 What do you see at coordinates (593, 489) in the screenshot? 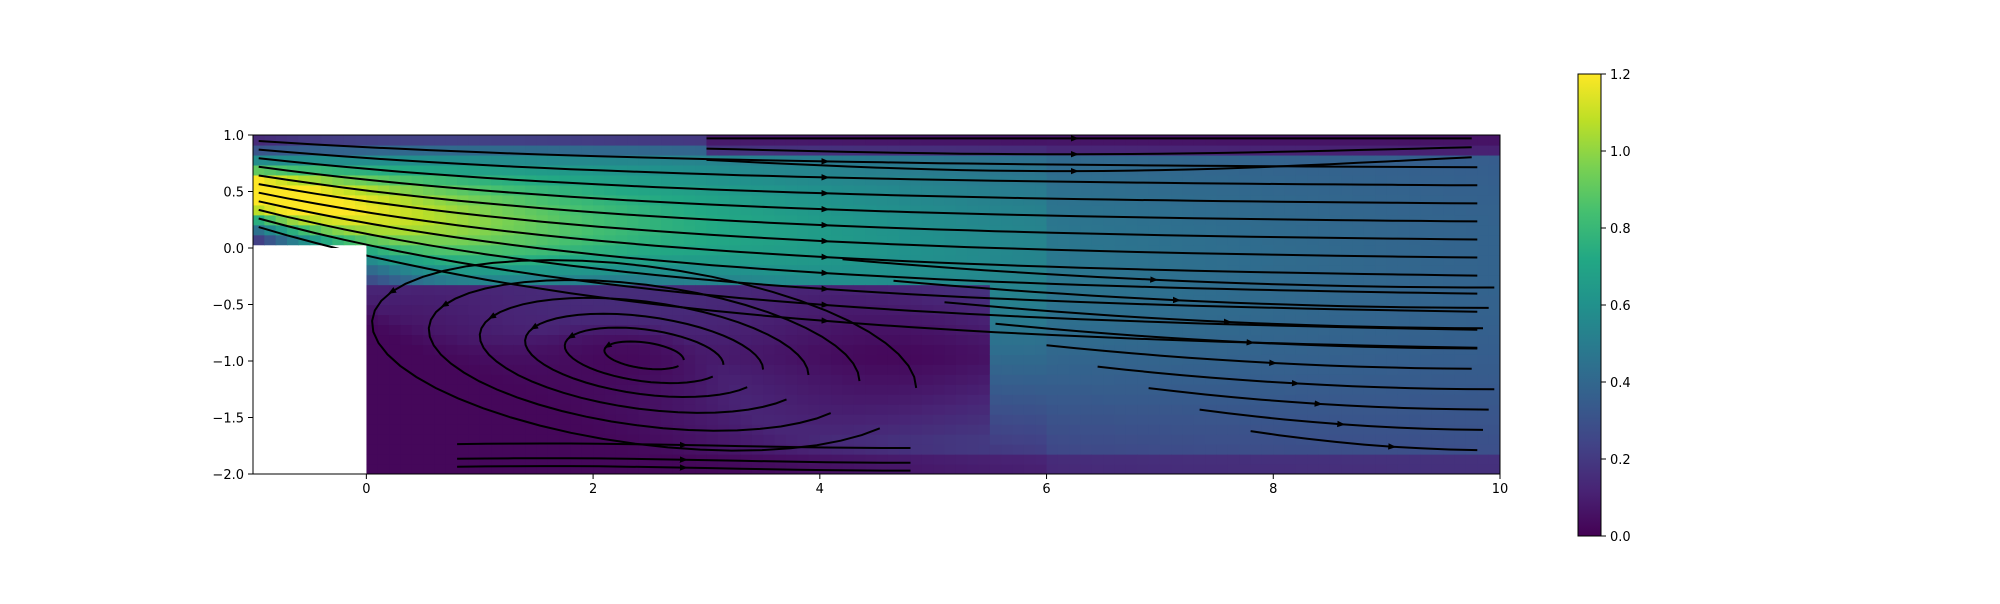
I see `x-tick-label: 2` at bounding box center [593, 489].